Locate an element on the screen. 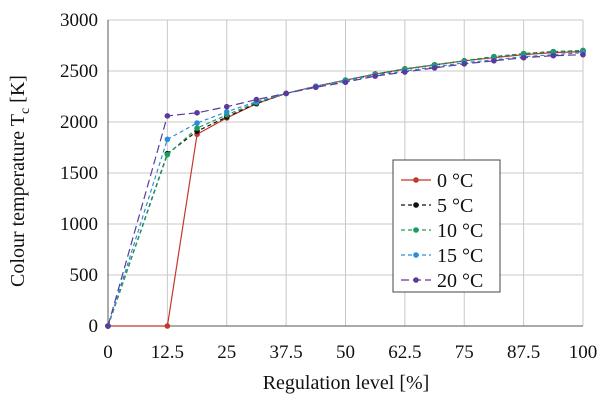 Image resolution: width=601 pixels, height=398 pixels. x-tick-label: 75 is located at coordinates (464, 352).